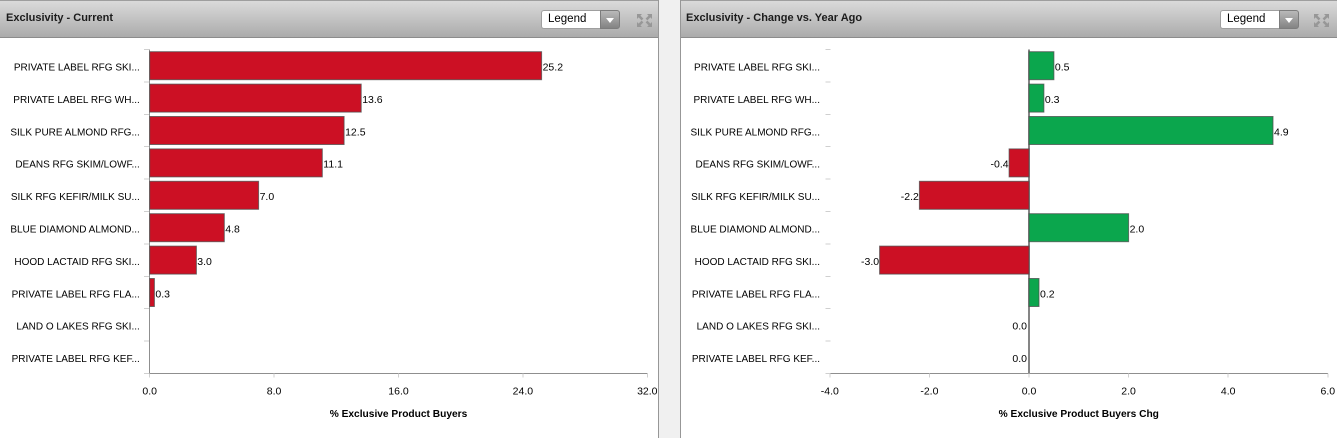  What do you see at coordinates (274, 391) in the screenshot?
I see `svg-text: 8.0` at bounding box center [274, 391].